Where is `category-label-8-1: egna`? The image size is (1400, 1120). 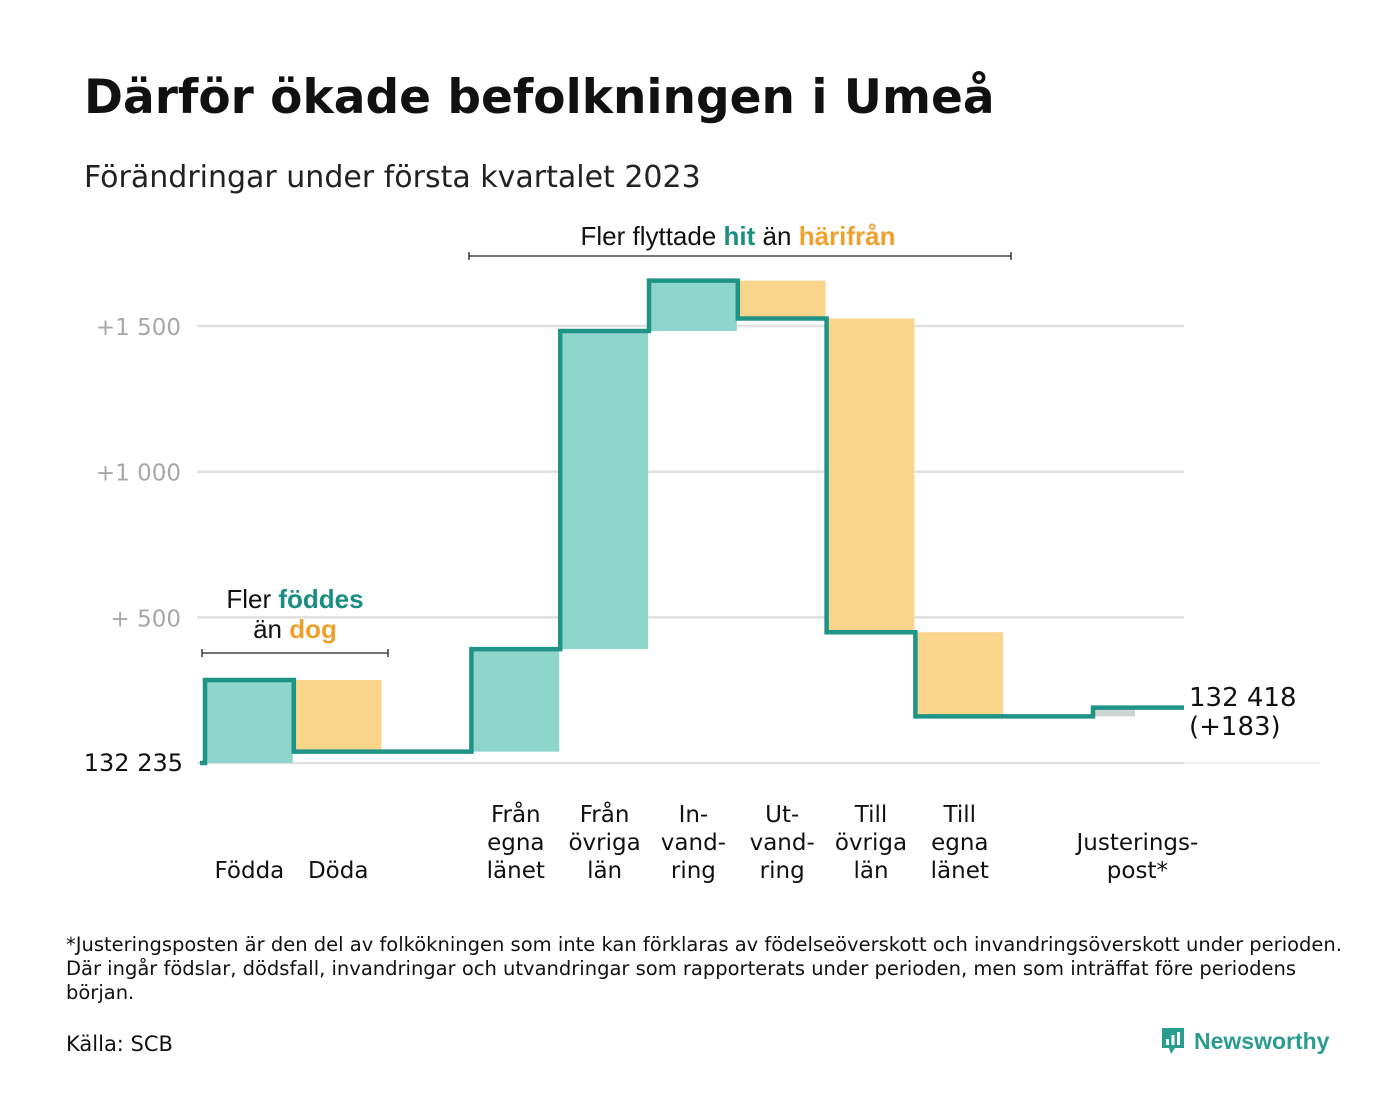
category-label-8-1: egna is located at coordinates (959, 843).